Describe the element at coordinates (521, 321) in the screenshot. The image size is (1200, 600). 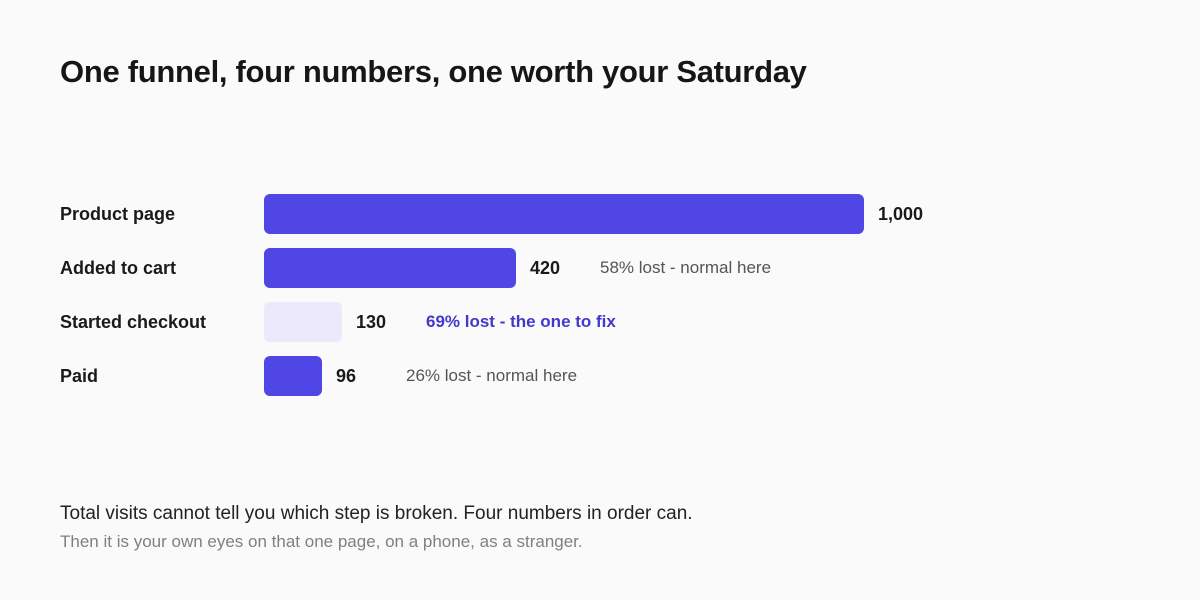
I see `dropoff-annotation: 69% lost - the one to fix` at that location.